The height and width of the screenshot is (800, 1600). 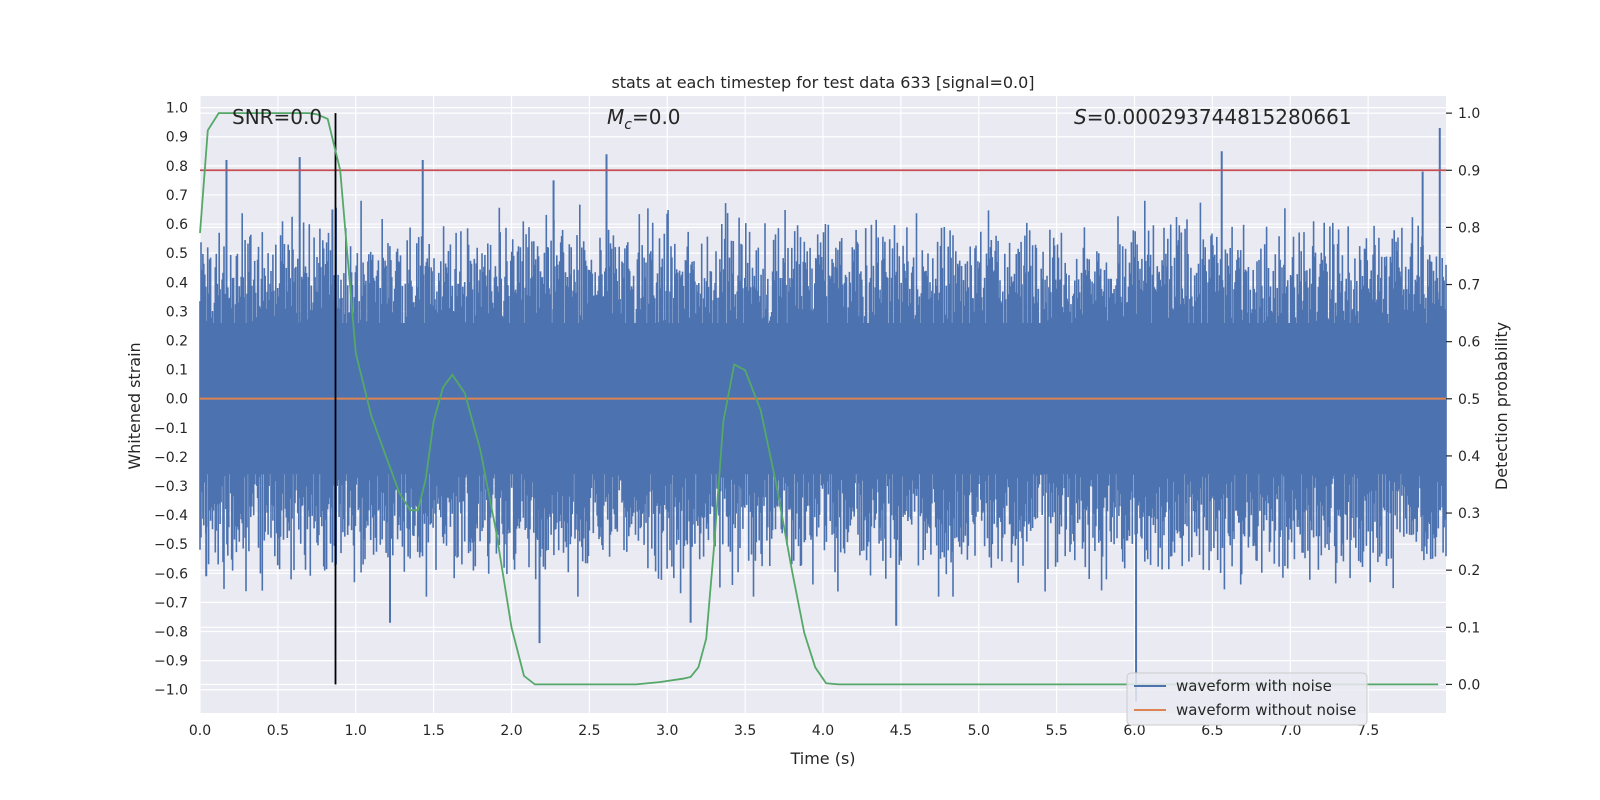 I want to click on x-tick-label: 1.0, so click(x=356, y=731).